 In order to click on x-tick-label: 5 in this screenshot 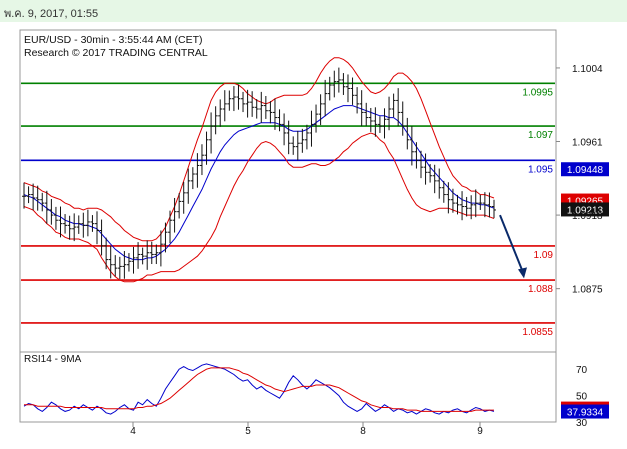, I will do `click(248, 431)`.